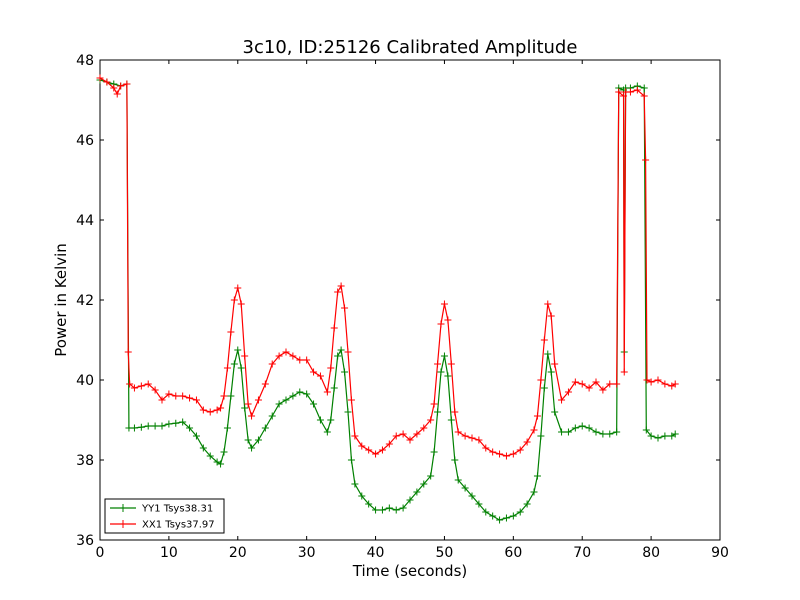 The width and height of the screenshot is (800, 600). Describe the element at coordinates (513, 553) in the screenshot. I see `x-tick-label: 60` at that location.